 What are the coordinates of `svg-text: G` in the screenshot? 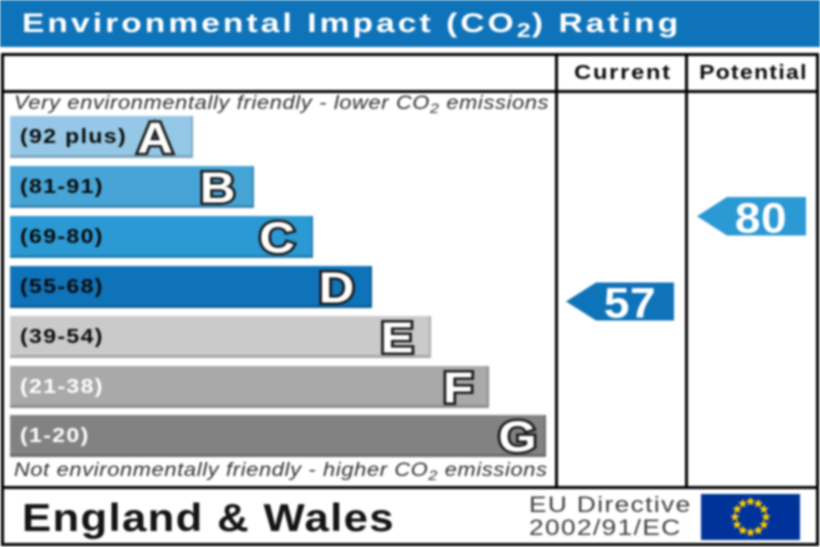 It's located at (517, 436).